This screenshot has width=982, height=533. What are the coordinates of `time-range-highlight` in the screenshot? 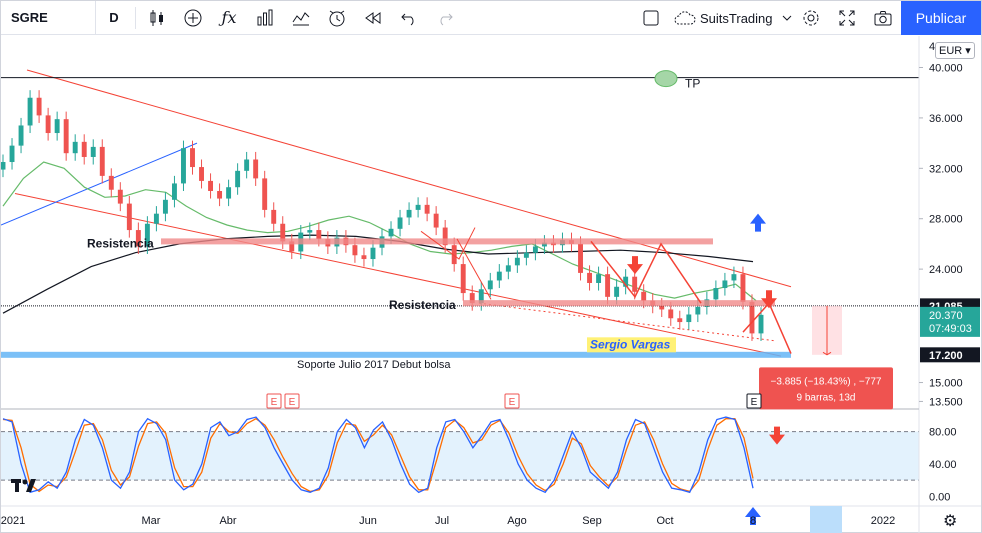 It's located at (826, 519).